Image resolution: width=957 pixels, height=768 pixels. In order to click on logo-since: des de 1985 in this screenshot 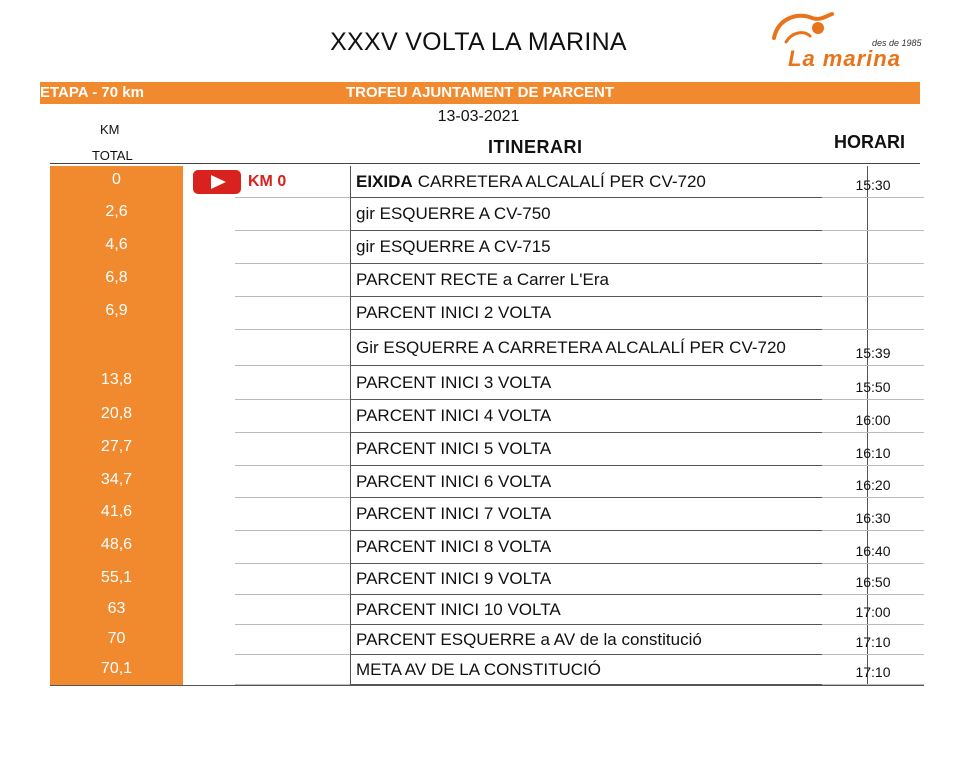, I will do `click(897, 43)`.